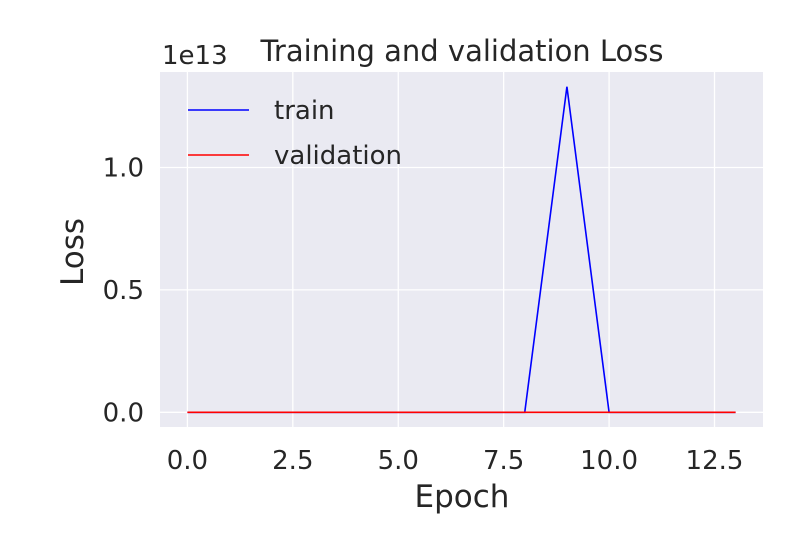 This screenshot has height=550, width=800. I want to click on chart-title: Training and validation Loss, so click(461, 51).